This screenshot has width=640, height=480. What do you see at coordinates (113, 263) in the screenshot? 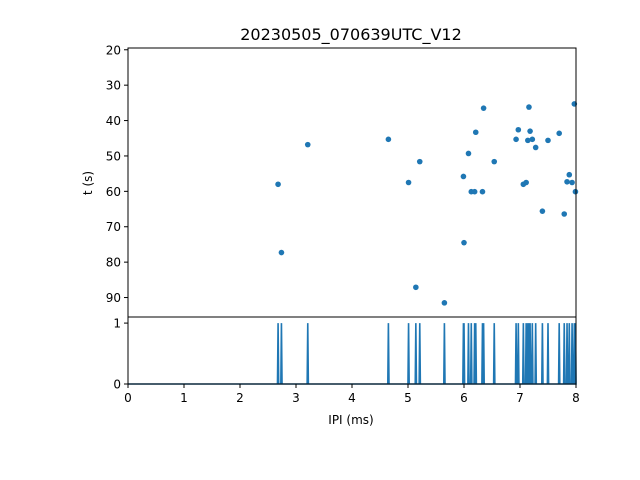
I see `y-tick-label: 80` at bounding box center [113, 263].